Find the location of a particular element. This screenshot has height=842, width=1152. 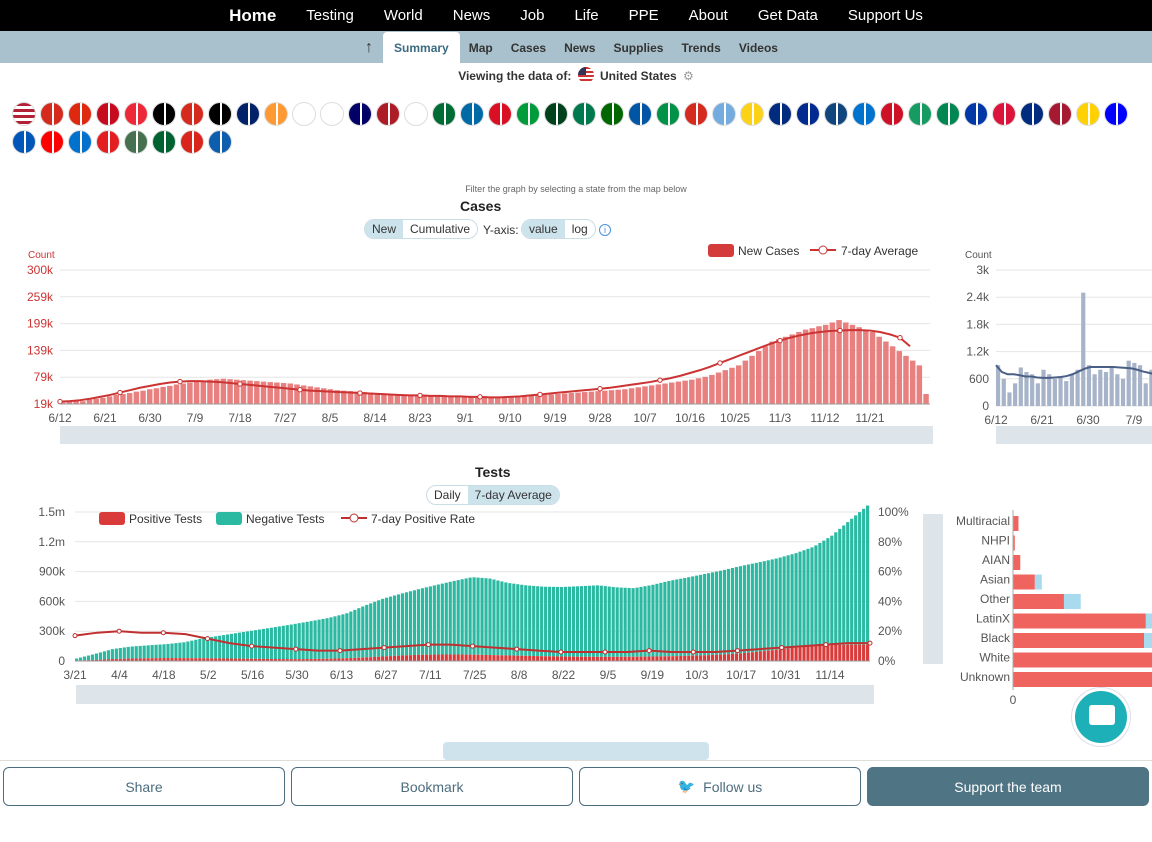

se-flag-icon is located at coordinates (472, 114).